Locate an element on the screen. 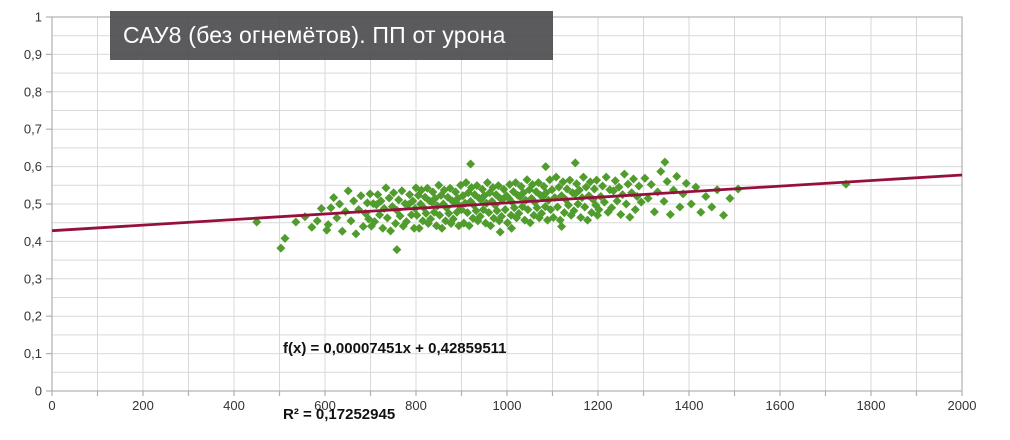  y-tick-label: 0,6 is located at coordinates (33, 166).